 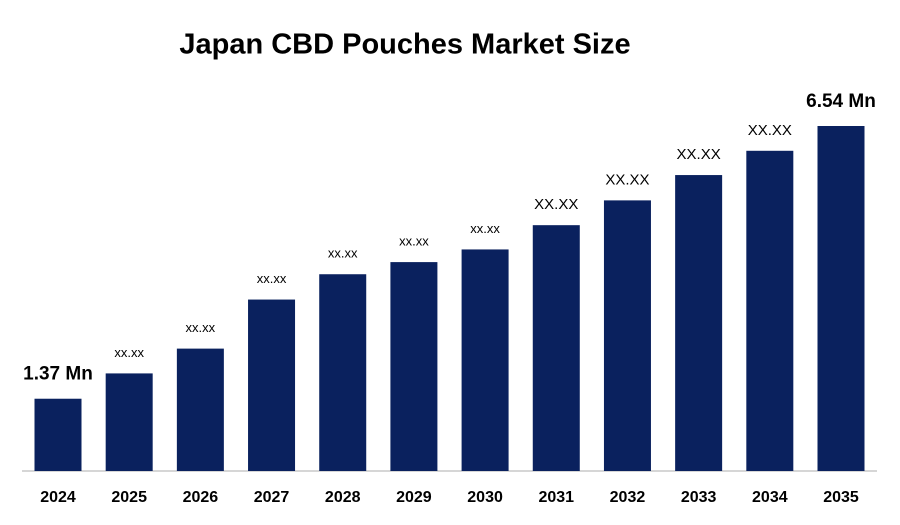 What do you see at coordinates (770, 497) in the screenshot?
I see `x-tick-label: 2034` at bounding box center [770, 497].